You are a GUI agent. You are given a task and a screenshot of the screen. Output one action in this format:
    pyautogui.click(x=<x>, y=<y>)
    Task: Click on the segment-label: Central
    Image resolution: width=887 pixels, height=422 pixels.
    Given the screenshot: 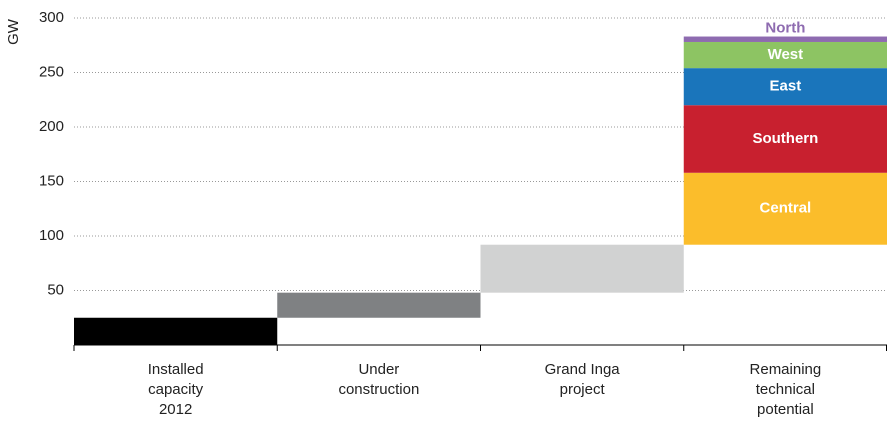 What is the action you would take?
    pyautogui.click(x=786, y=208)
    